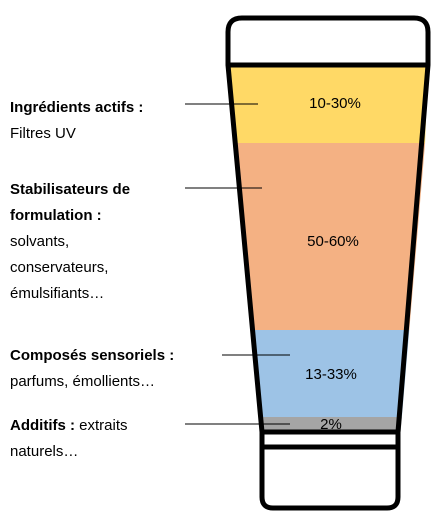 This screenshot has height=517, width=436. What do you see at coordinates (39, 241) in the screenshot?
I see `layer-description: solvants,` at bounding box center [39, 241].